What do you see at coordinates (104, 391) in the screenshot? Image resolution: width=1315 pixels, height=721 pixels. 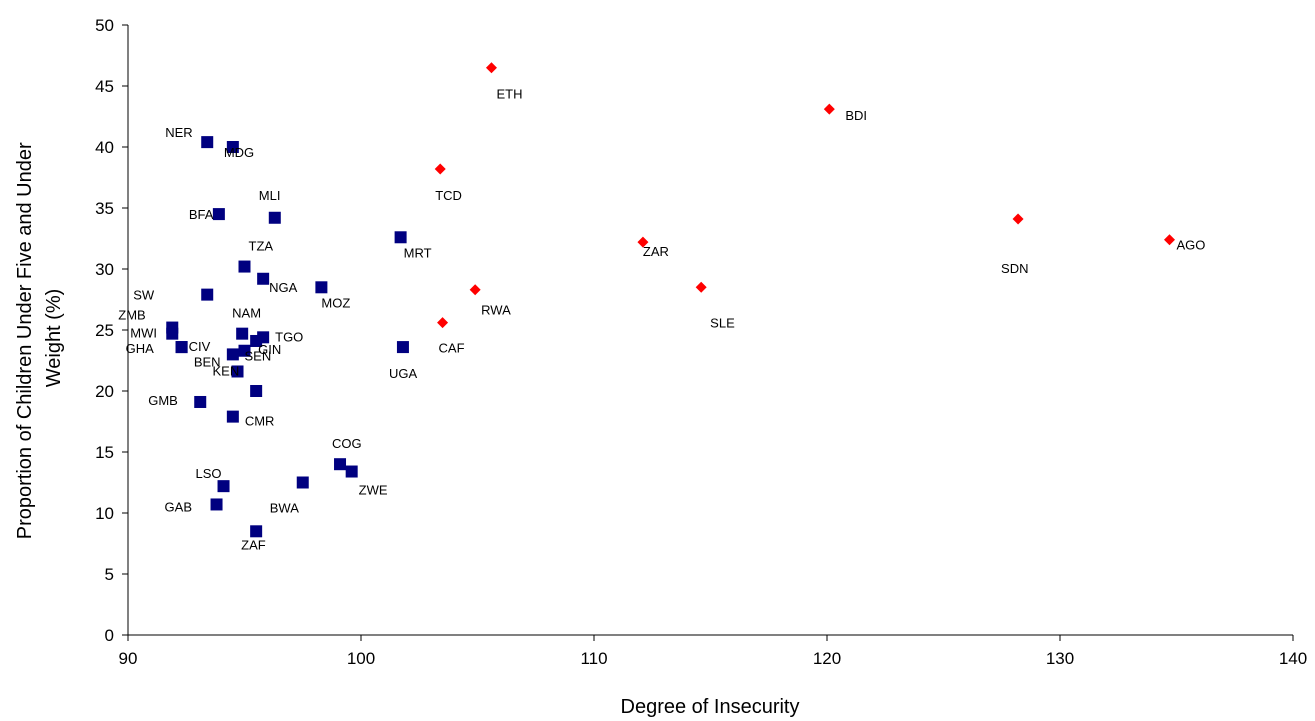 I see `y-tick-label: 20` at bounding box center [104, 391].